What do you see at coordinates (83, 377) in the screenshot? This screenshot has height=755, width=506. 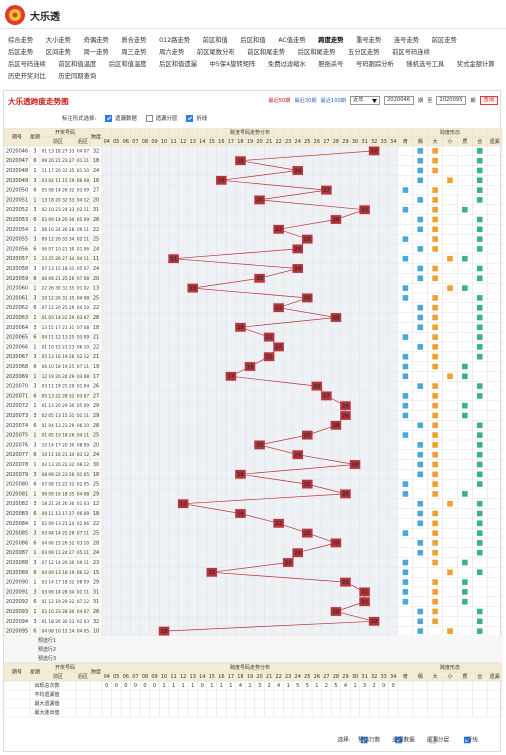 I see `back-numbers: 03 08` at bounding box center [83, 377].